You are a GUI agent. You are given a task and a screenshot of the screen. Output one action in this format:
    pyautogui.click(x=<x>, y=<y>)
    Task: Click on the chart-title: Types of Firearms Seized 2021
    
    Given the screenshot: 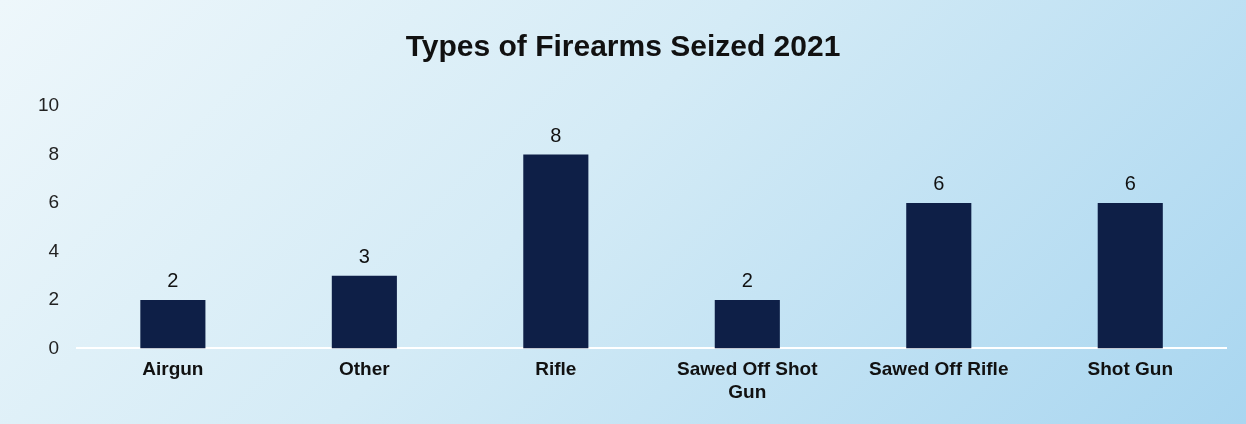 What is the action you would take?
    pyautogui.click(x=623, y=46)
    